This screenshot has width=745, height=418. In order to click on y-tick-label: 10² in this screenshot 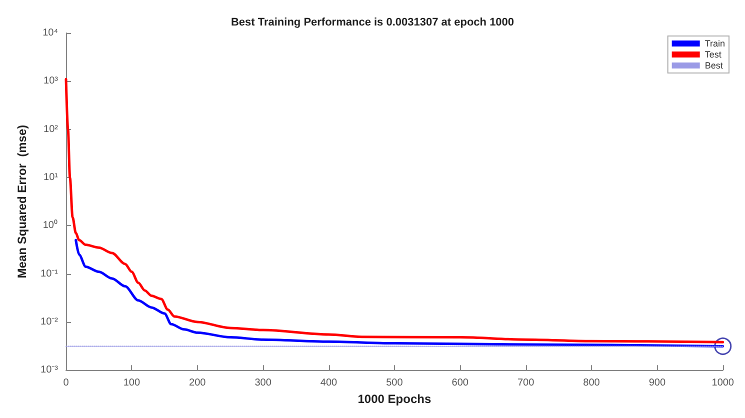, I will do `click(51, 129)`.